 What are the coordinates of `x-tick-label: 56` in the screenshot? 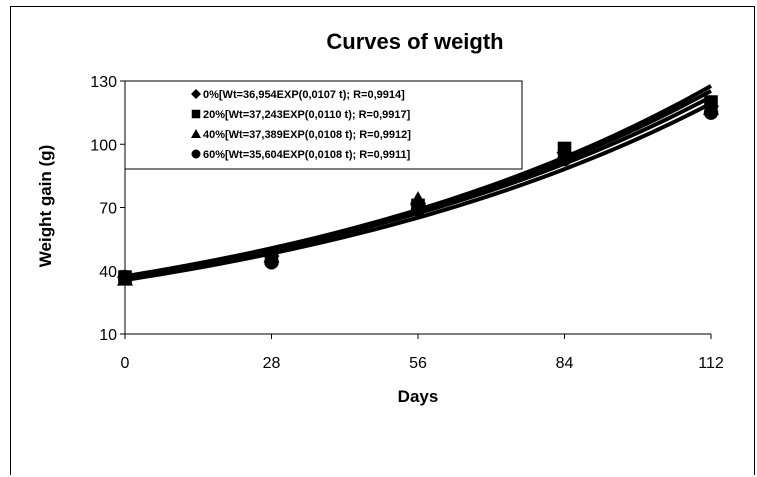 It's located at (418, 363).